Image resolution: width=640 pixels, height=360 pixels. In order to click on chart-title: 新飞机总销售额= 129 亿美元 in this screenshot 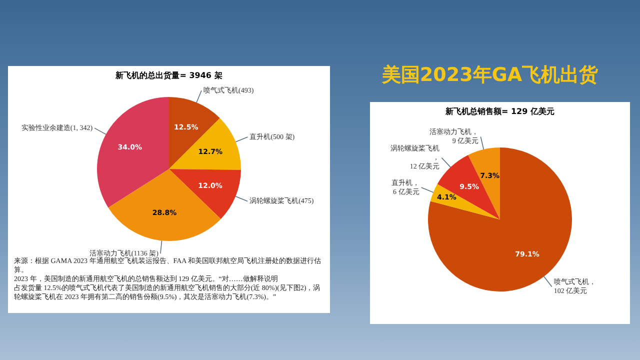, I will do `click(500, 111)`.